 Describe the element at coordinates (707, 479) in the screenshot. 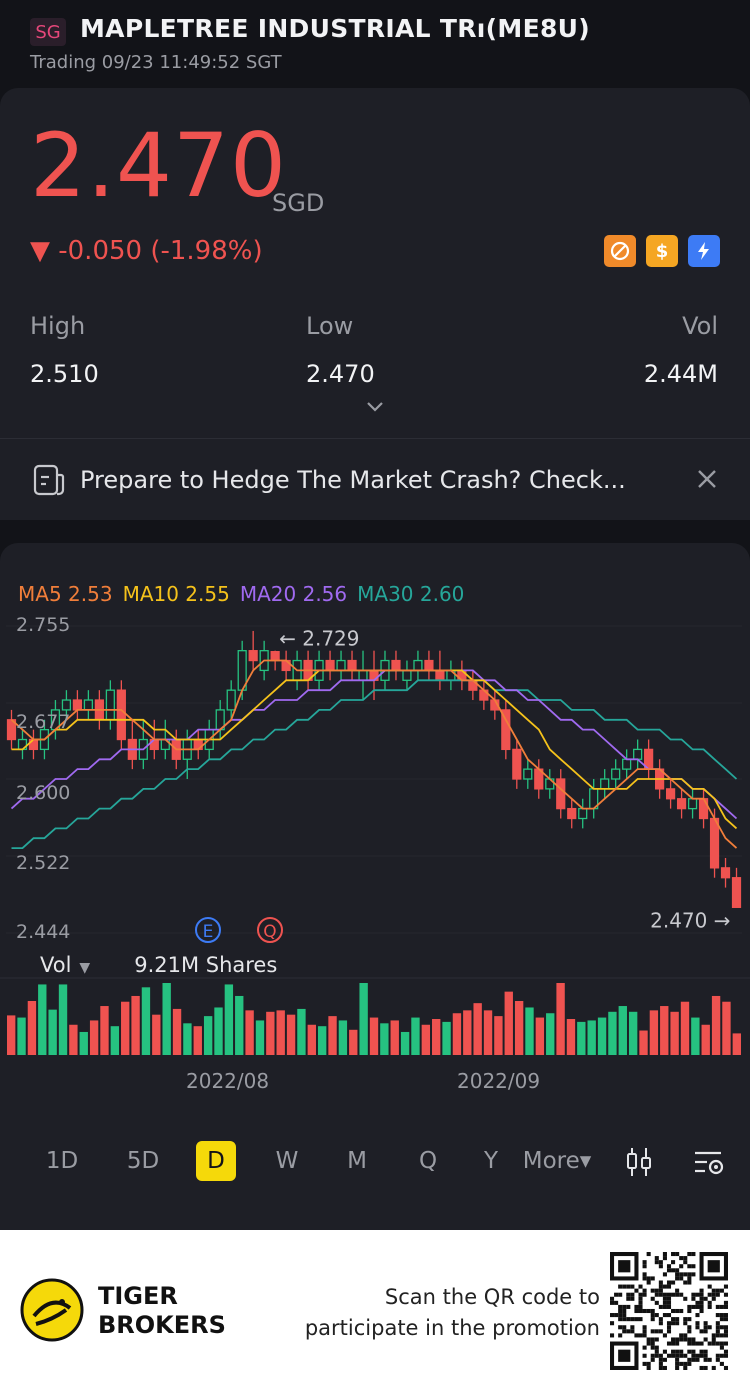

I see `close-icon` at that location.